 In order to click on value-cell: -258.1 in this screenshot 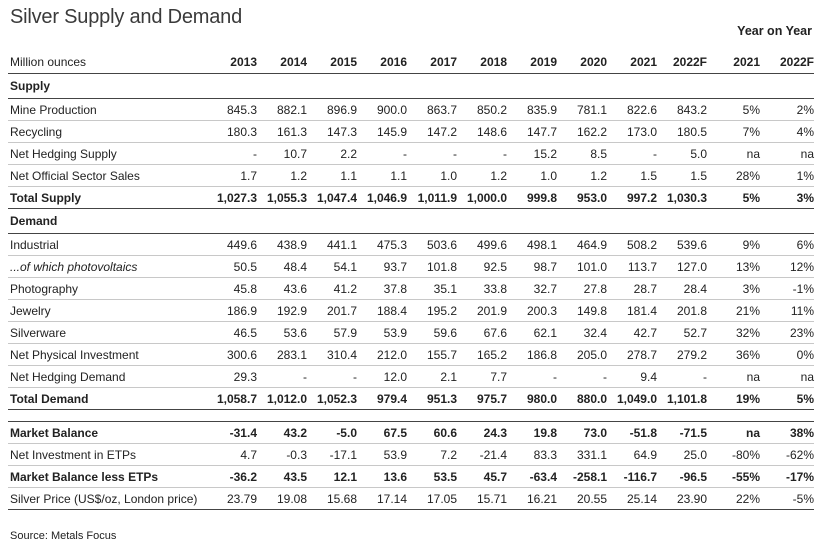, I will do `click(582, 476)`.